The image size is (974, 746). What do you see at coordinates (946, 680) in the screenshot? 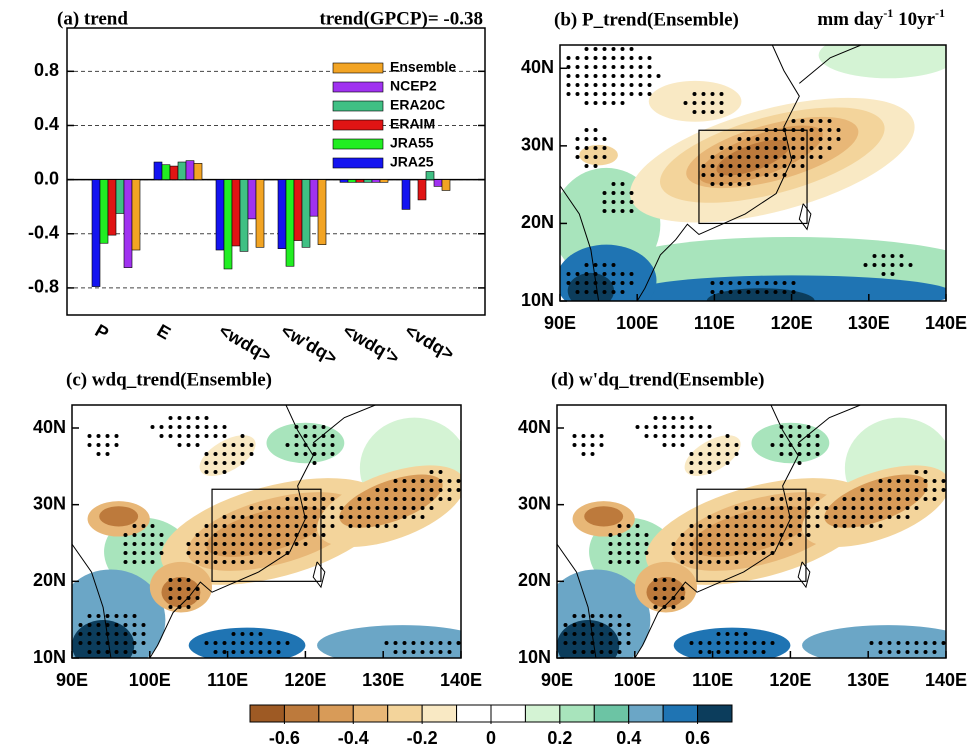
I see `x-tick-label: 140E` at bounding box center [946, 680].